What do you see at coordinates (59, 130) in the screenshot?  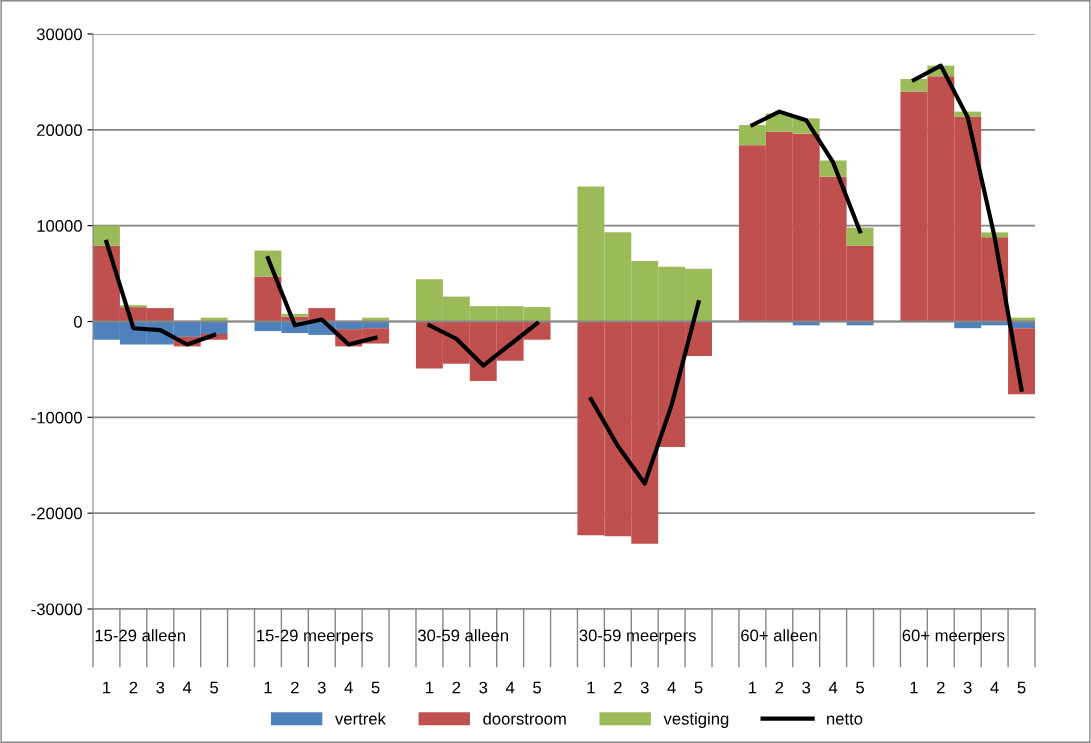 I see `y-tick-label: 20000` at bounding box center [59, 130].